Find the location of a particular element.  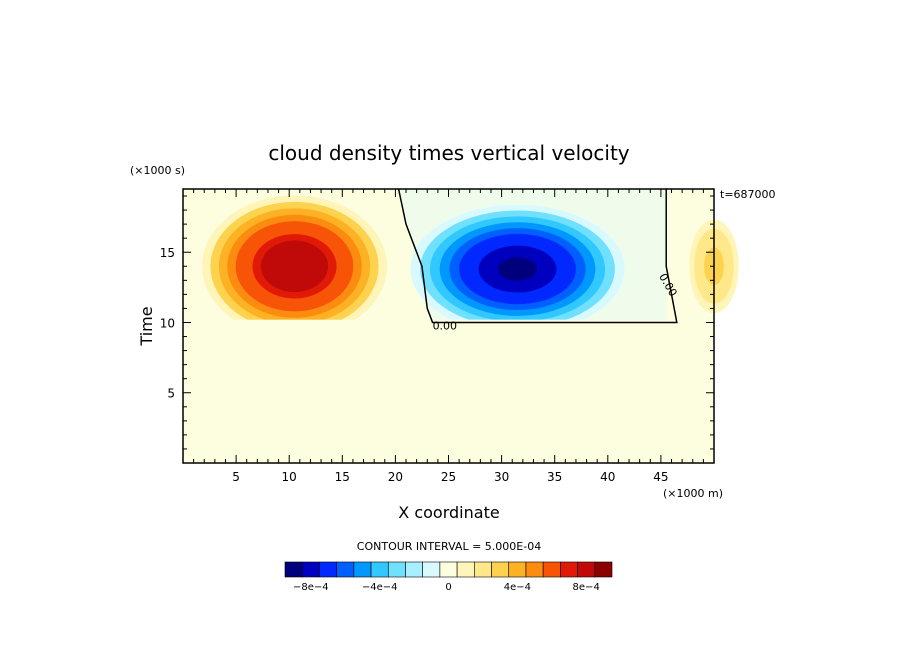

colorbar-tick-label: 8e−4 is located at coordinates (586, 587).